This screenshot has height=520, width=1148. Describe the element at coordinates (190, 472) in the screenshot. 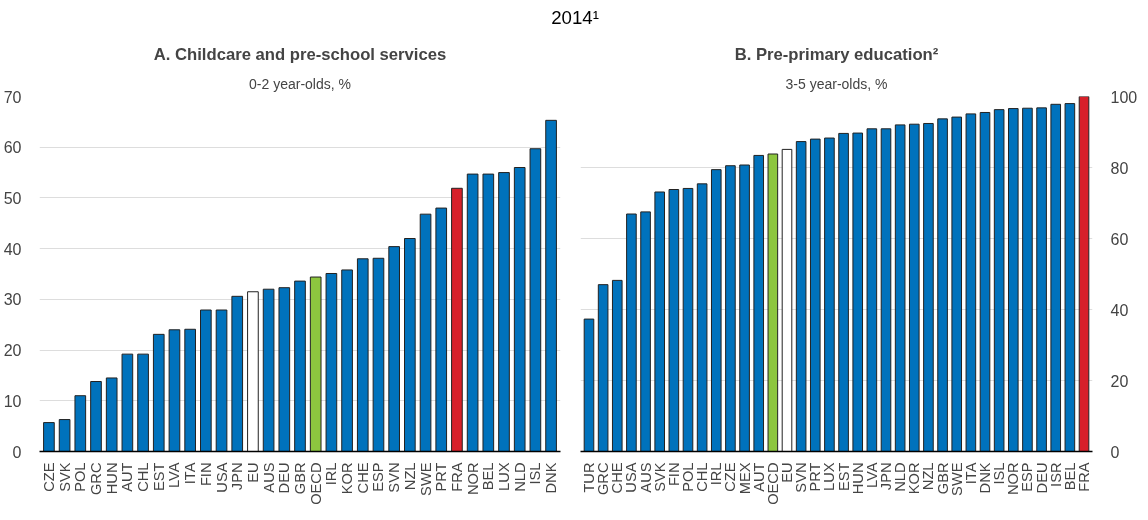

I see `x-tick-label: ITA` at that location.